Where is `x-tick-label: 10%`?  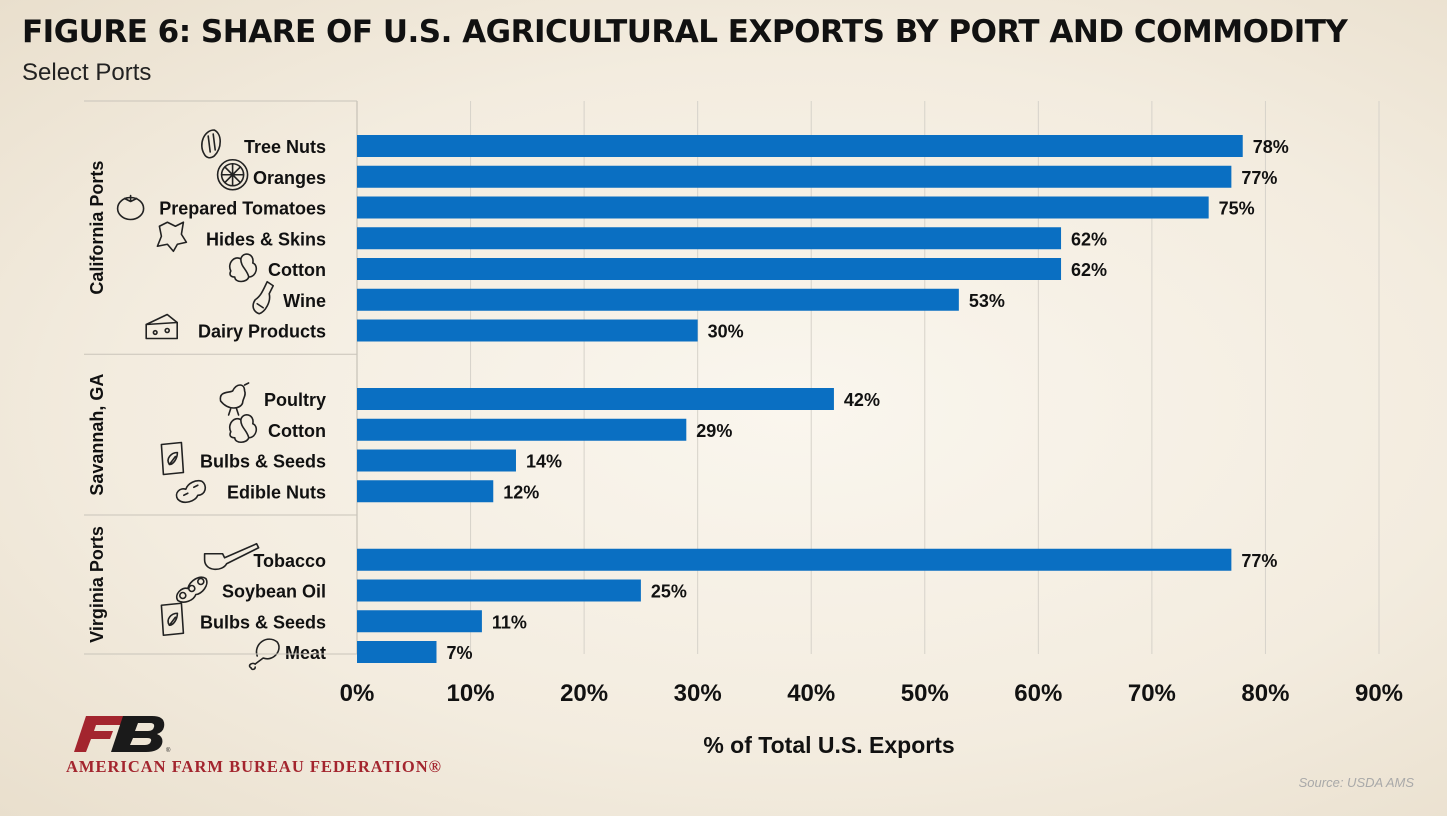
x-tick-label: 10% is located at coordinates (471, 693).